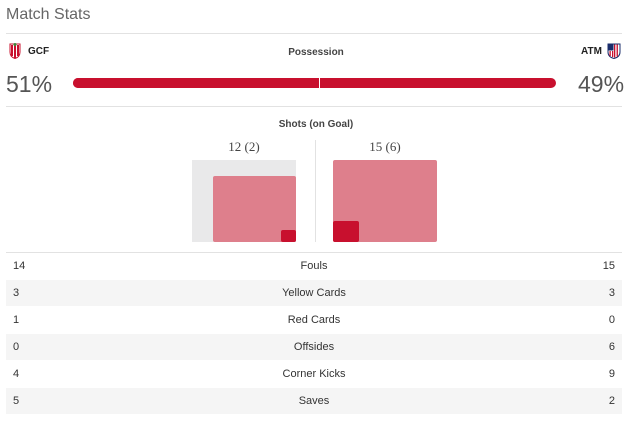 The width and height of the screenshot is (632, 421). Describe the element at coordinates (19, 266) in the screenshot. I see `home-stat-value: 14` at that location.